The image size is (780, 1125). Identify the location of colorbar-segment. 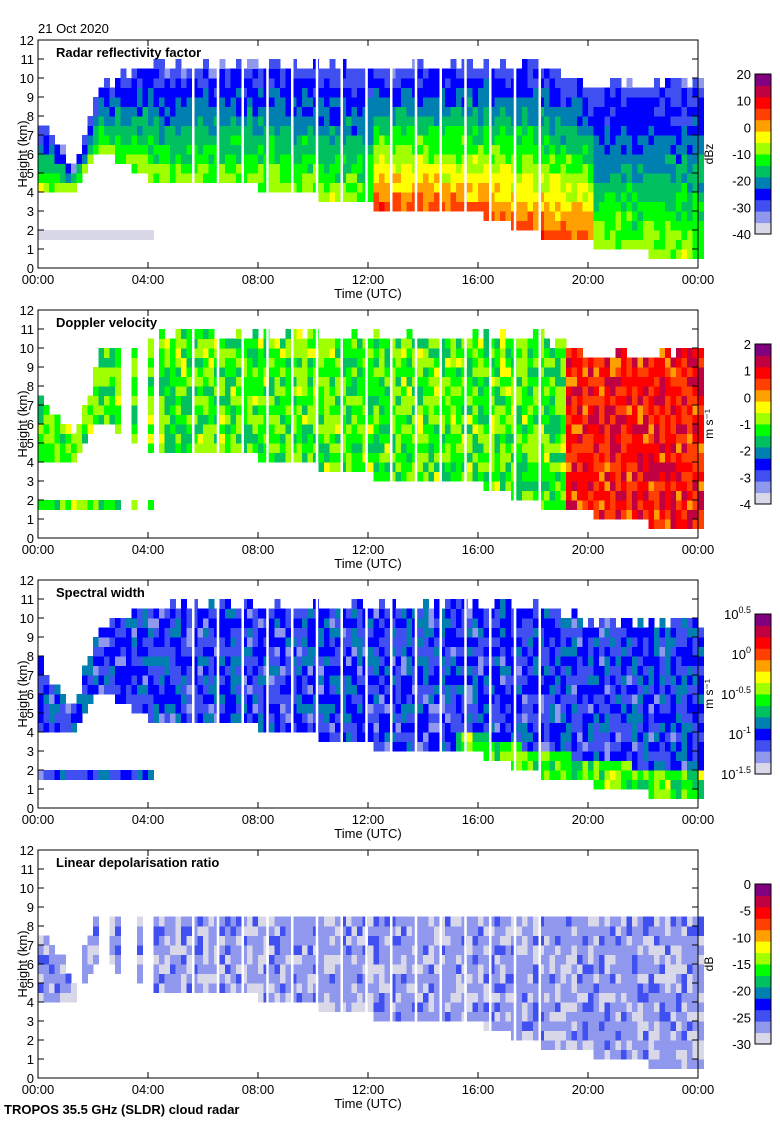
(763, 194).